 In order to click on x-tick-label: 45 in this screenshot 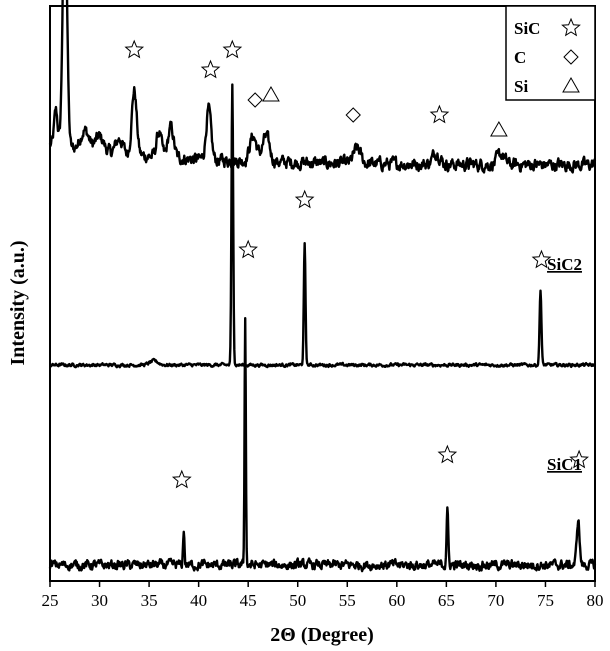, I will do `click(248, 600)`.